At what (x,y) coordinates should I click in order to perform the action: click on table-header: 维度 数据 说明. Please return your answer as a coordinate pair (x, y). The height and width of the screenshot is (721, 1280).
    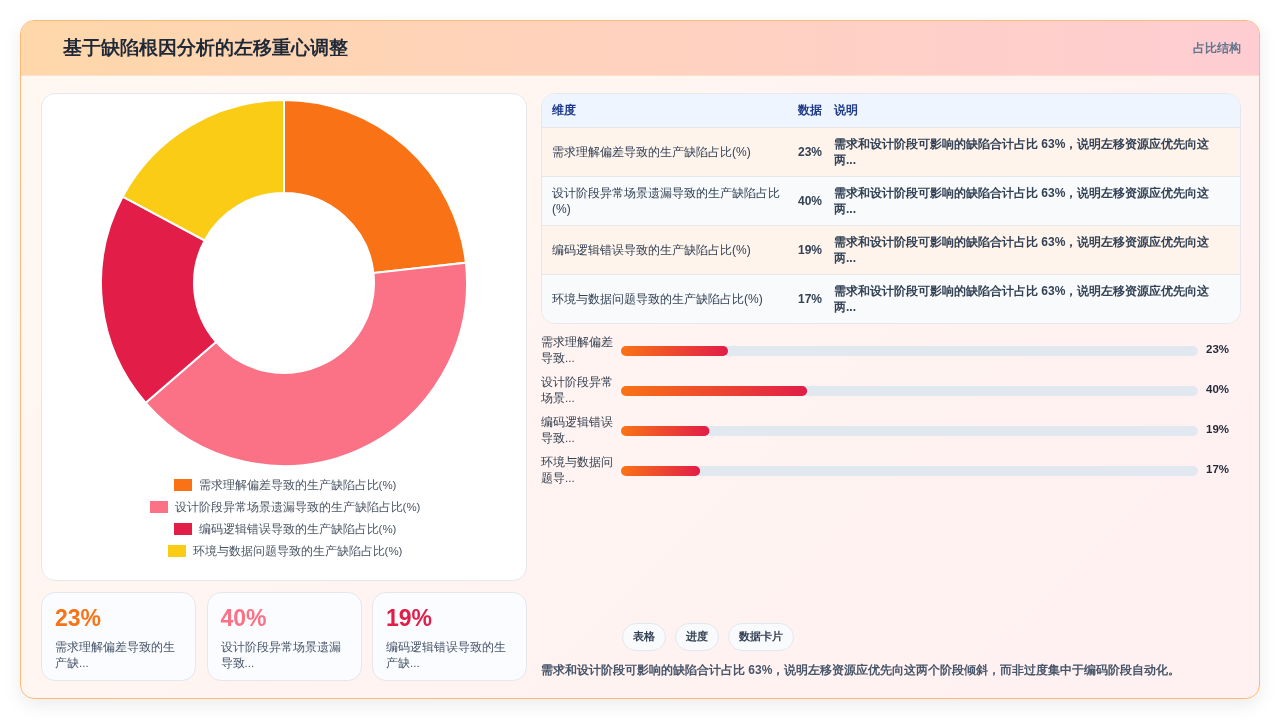
    Looking at the image, I should click on (891, 110).